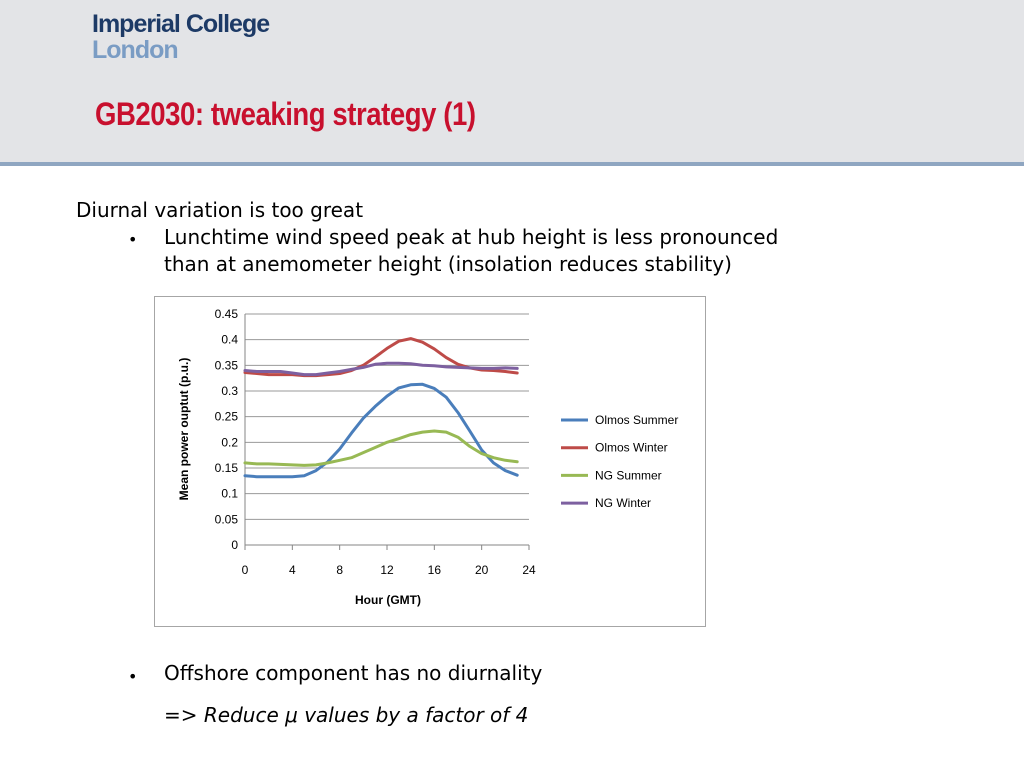  Describe the element at coordinates (220, 210) in the screenshot. I see `body-heading: Diurnal variation is too great` at that location.